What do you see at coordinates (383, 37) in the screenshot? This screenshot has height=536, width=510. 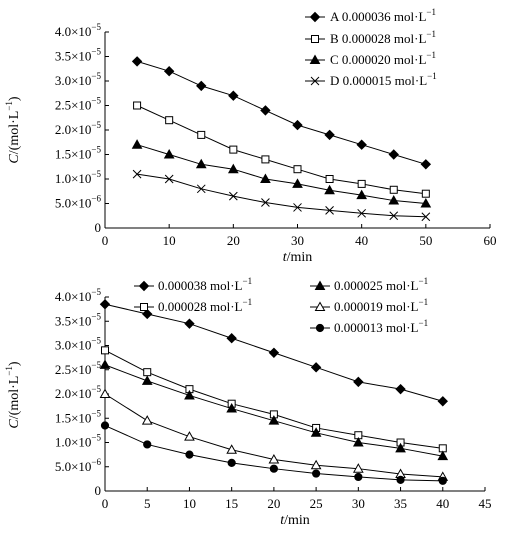 I see `legend-label: B 0.000028 mol·L−1` at bounding box center [383, 37].